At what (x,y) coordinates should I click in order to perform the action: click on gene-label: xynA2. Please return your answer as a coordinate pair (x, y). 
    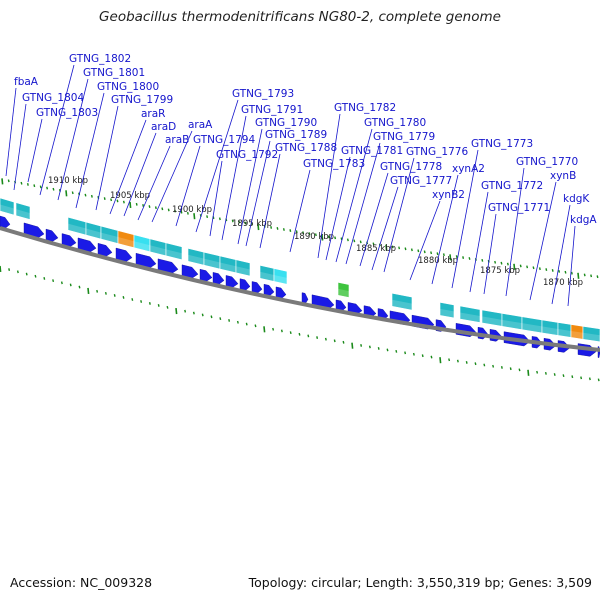
    Looking at the image, I should click on (468, 169).